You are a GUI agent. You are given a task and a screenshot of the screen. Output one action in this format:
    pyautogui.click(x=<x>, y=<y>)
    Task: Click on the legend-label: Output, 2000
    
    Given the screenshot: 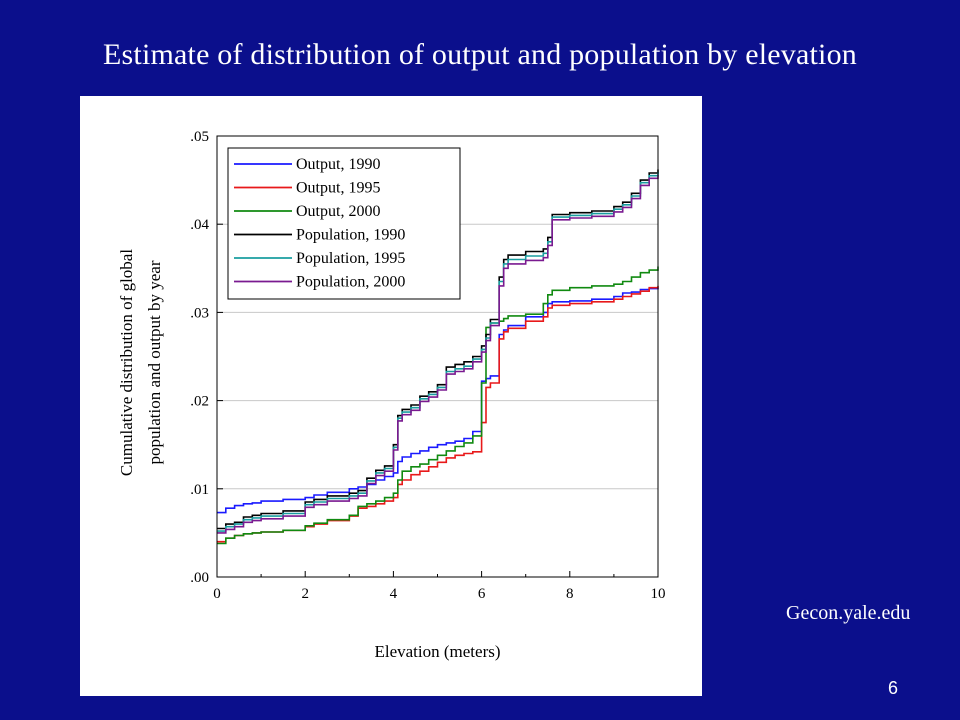 What is the action you would take?
    pyautogui.click(x=338, y=211)
    